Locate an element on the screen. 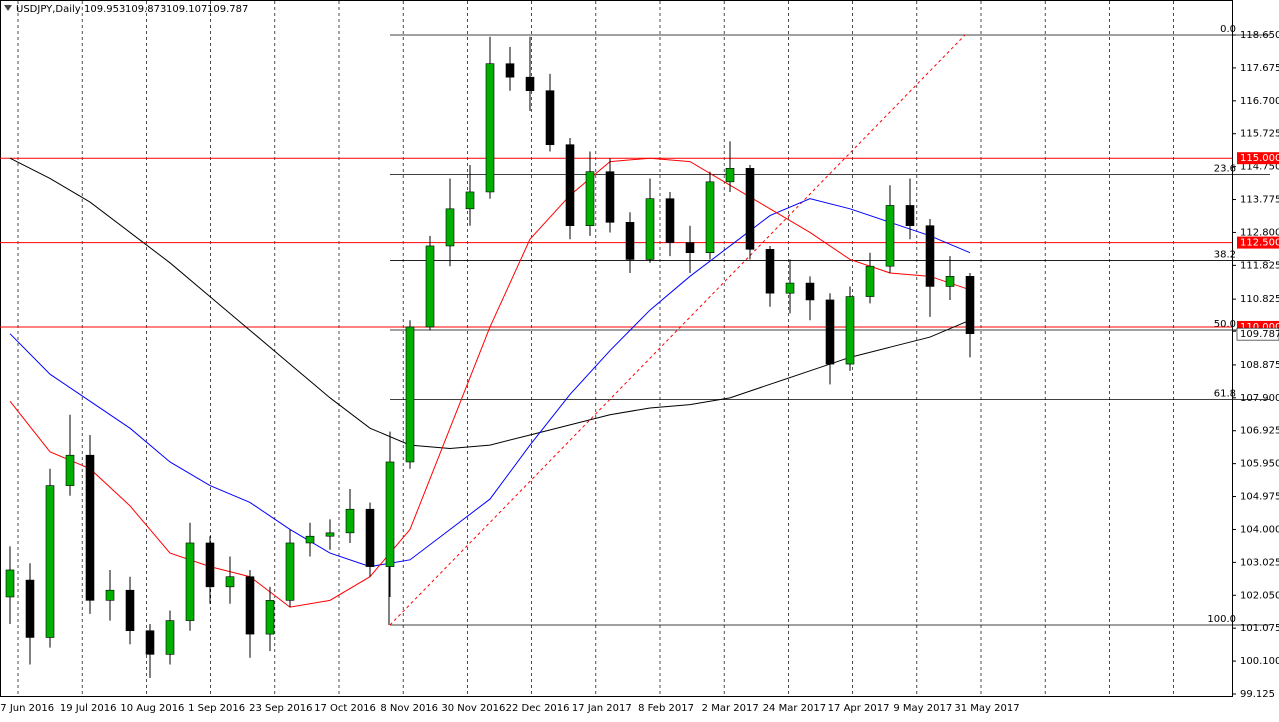 The width and height of the screenshot is (1279, 722). level-label: 115.000 is located at coordinates (1259, 158).